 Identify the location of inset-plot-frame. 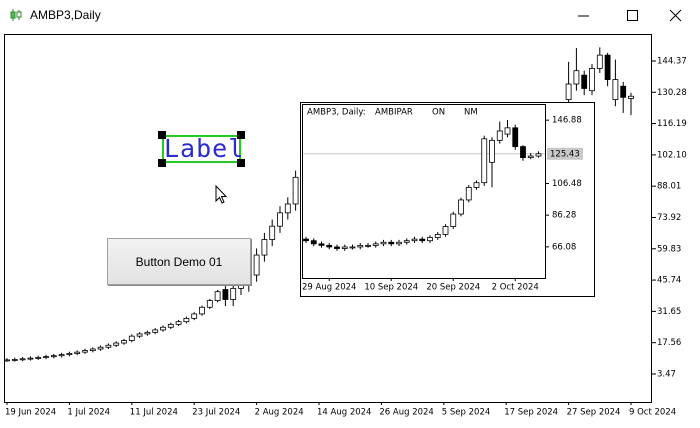
(424, 191).